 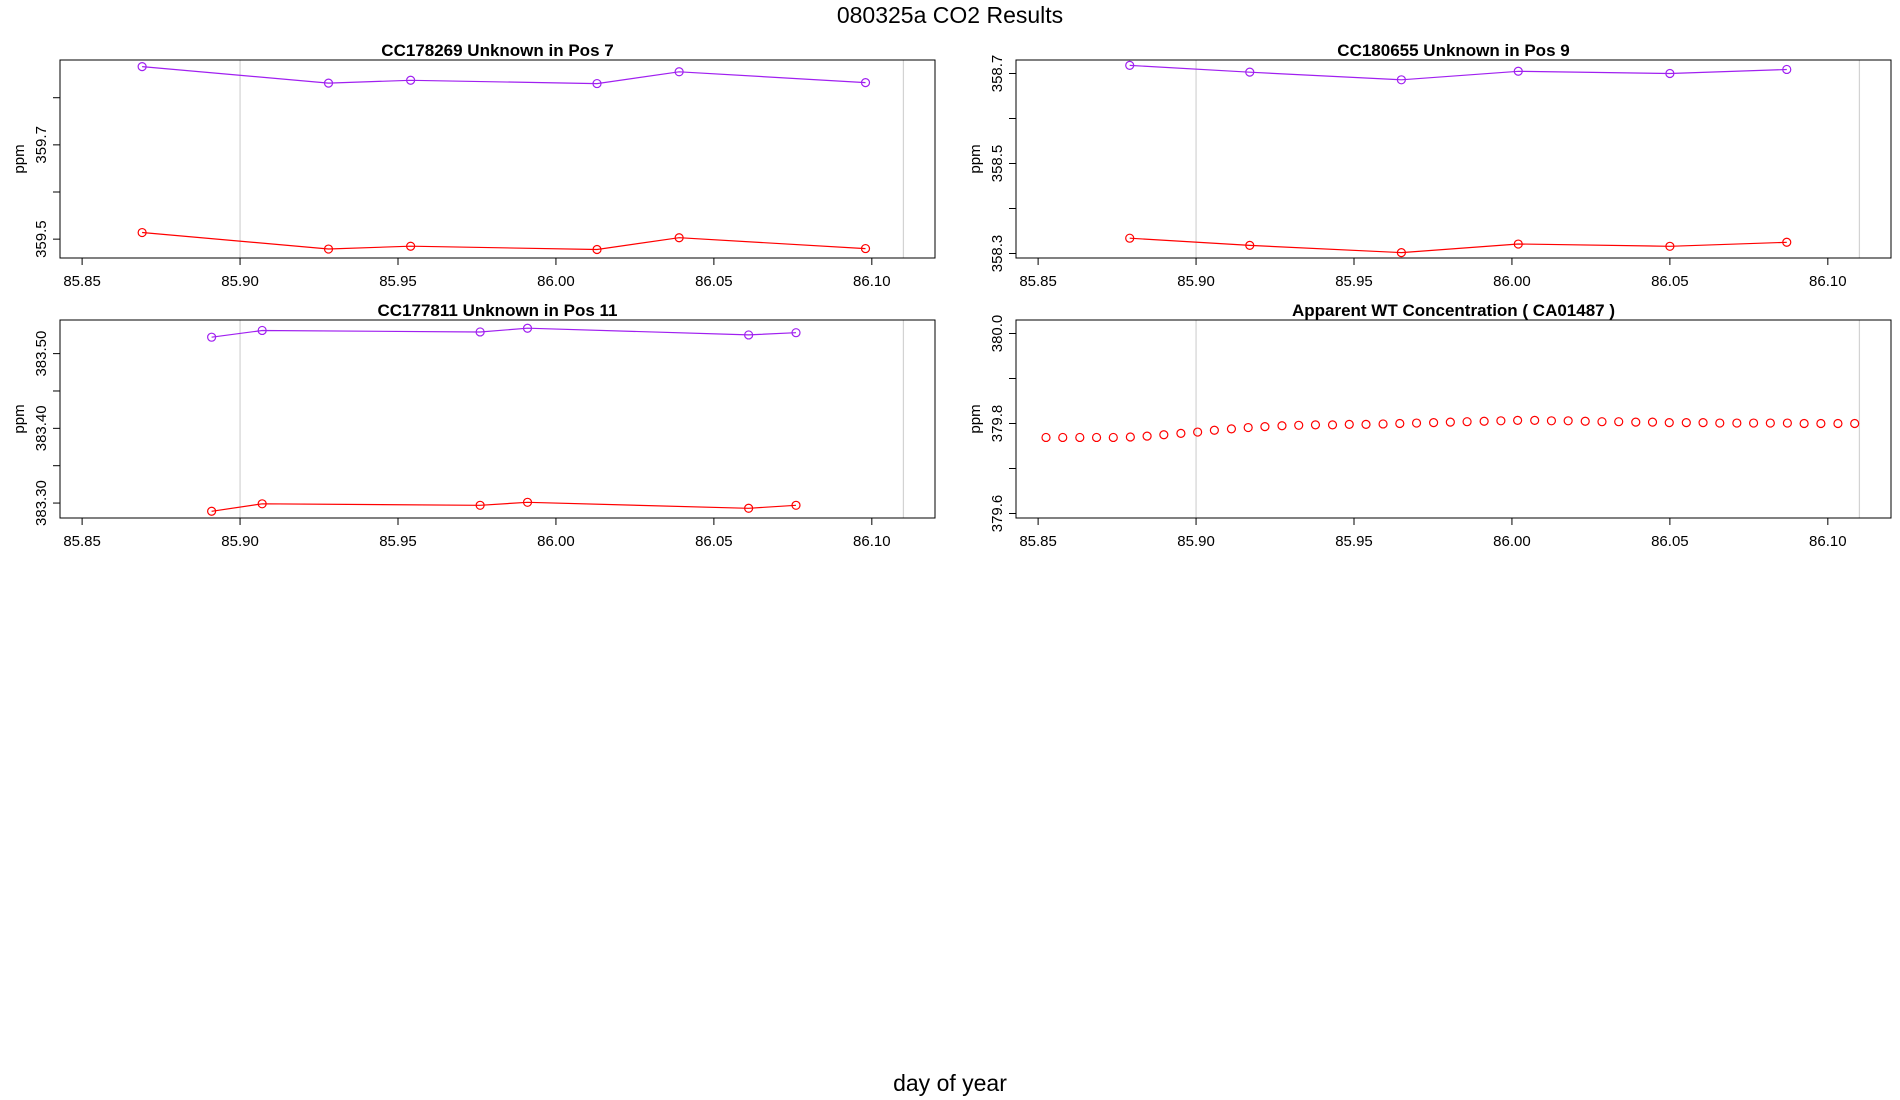 I want to click on panel-title: Apparent WT Concentration ( CA01487 ), so click(x=1453, y=310).